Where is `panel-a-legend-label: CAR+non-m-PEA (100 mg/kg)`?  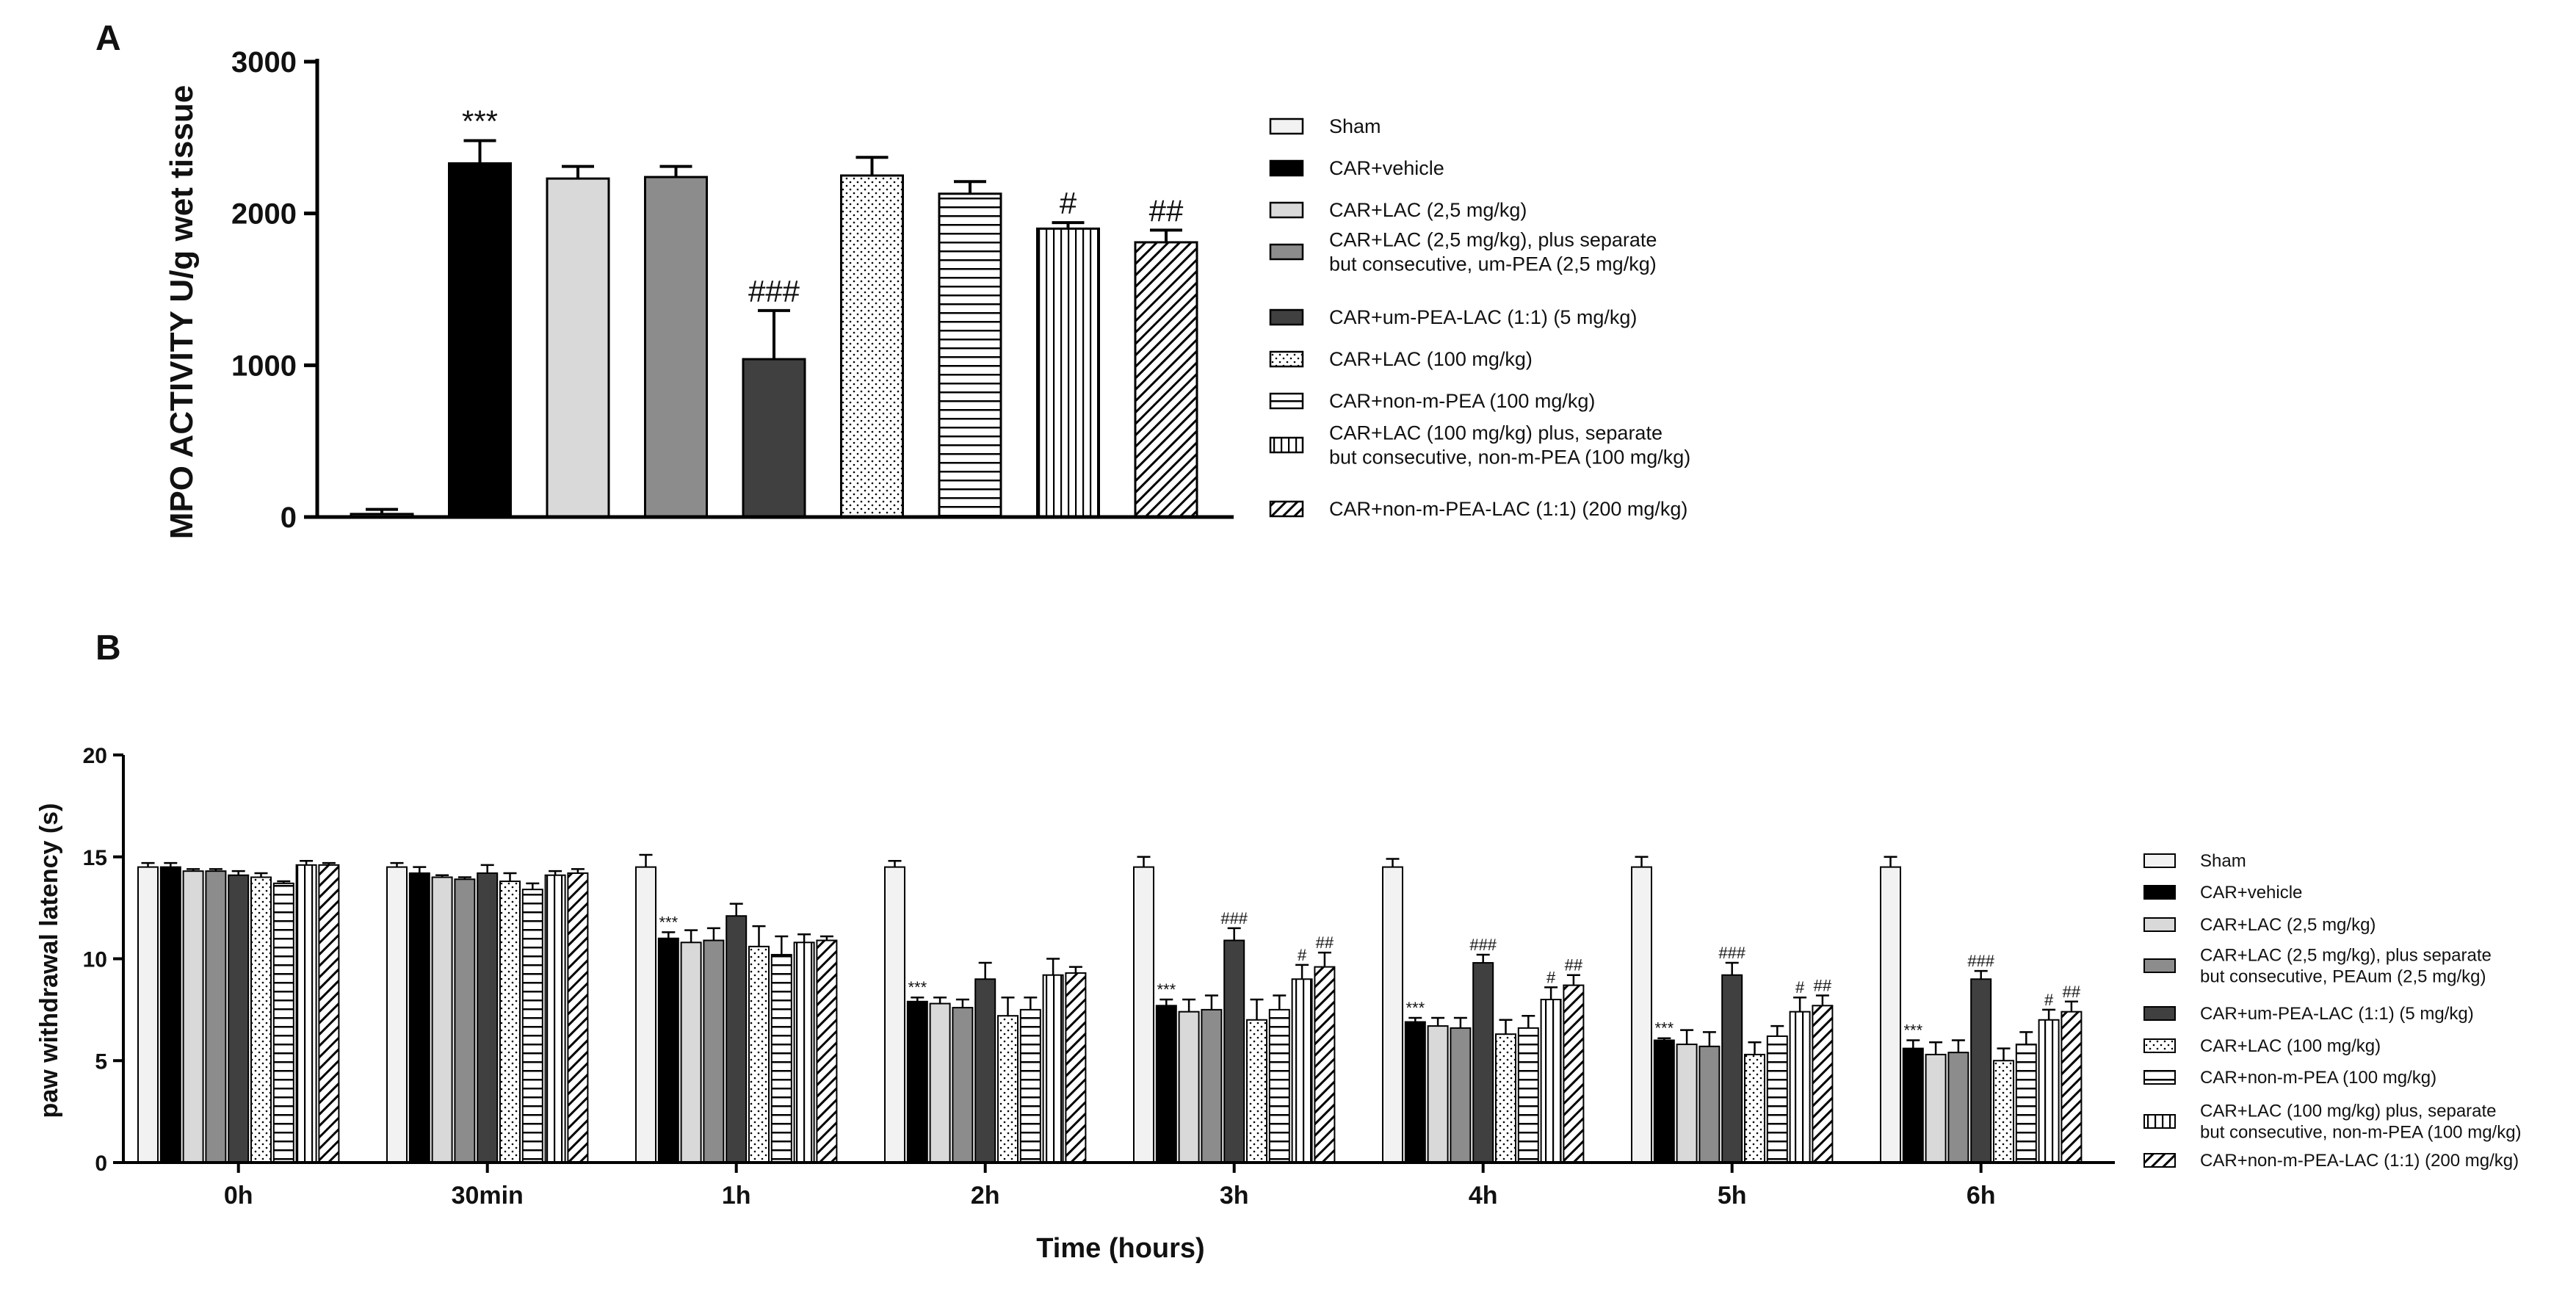
panel-a-legend-label: CAR+non-m-PEA (100 mg/kg) is located at coordinates (1462, 401).